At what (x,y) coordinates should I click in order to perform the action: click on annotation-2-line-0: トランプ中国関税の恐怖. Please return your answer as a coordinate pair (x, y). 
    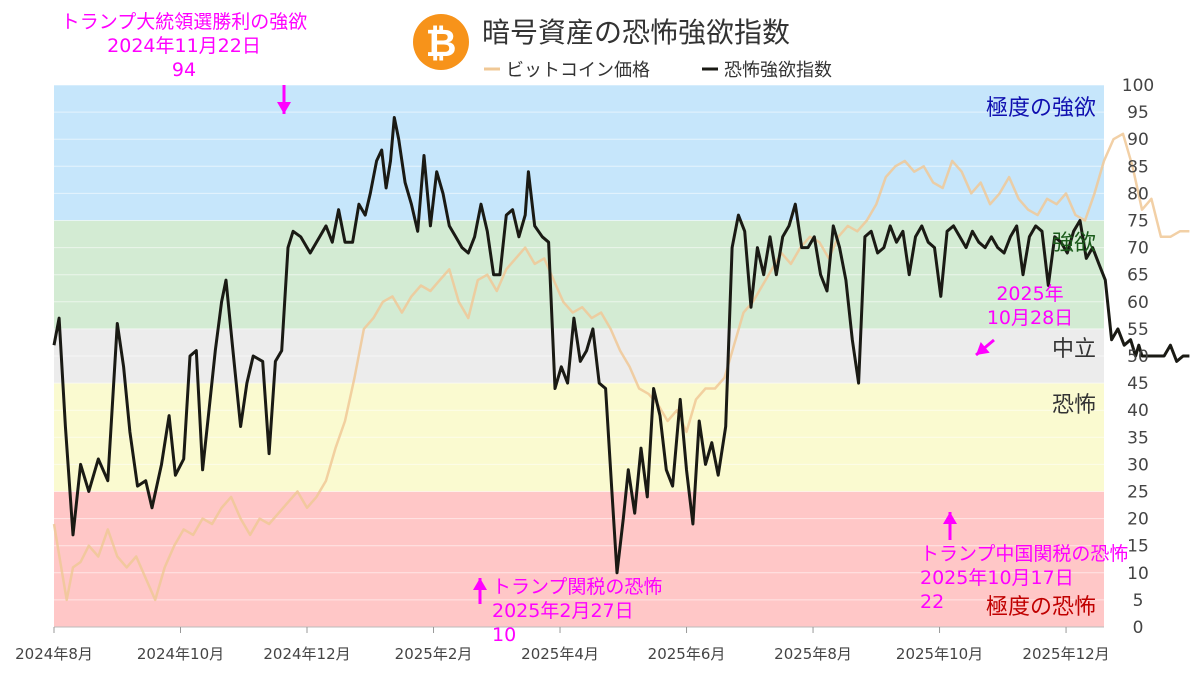
    Looking at the image, I should click on (1024, 554).